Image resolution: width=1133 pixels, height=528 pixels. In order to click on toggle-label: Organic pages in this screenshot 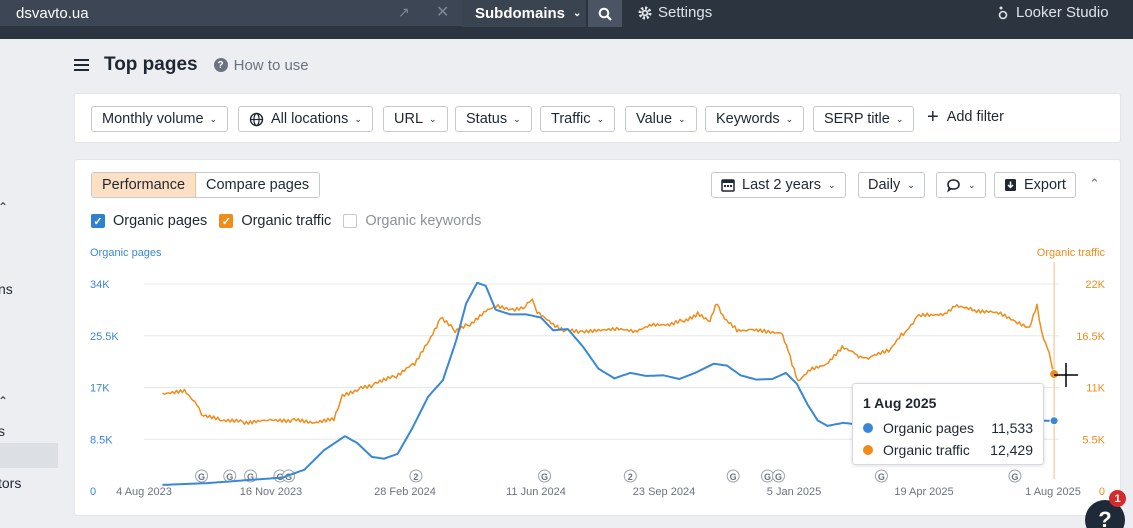, I will do `click(160, 221)`.